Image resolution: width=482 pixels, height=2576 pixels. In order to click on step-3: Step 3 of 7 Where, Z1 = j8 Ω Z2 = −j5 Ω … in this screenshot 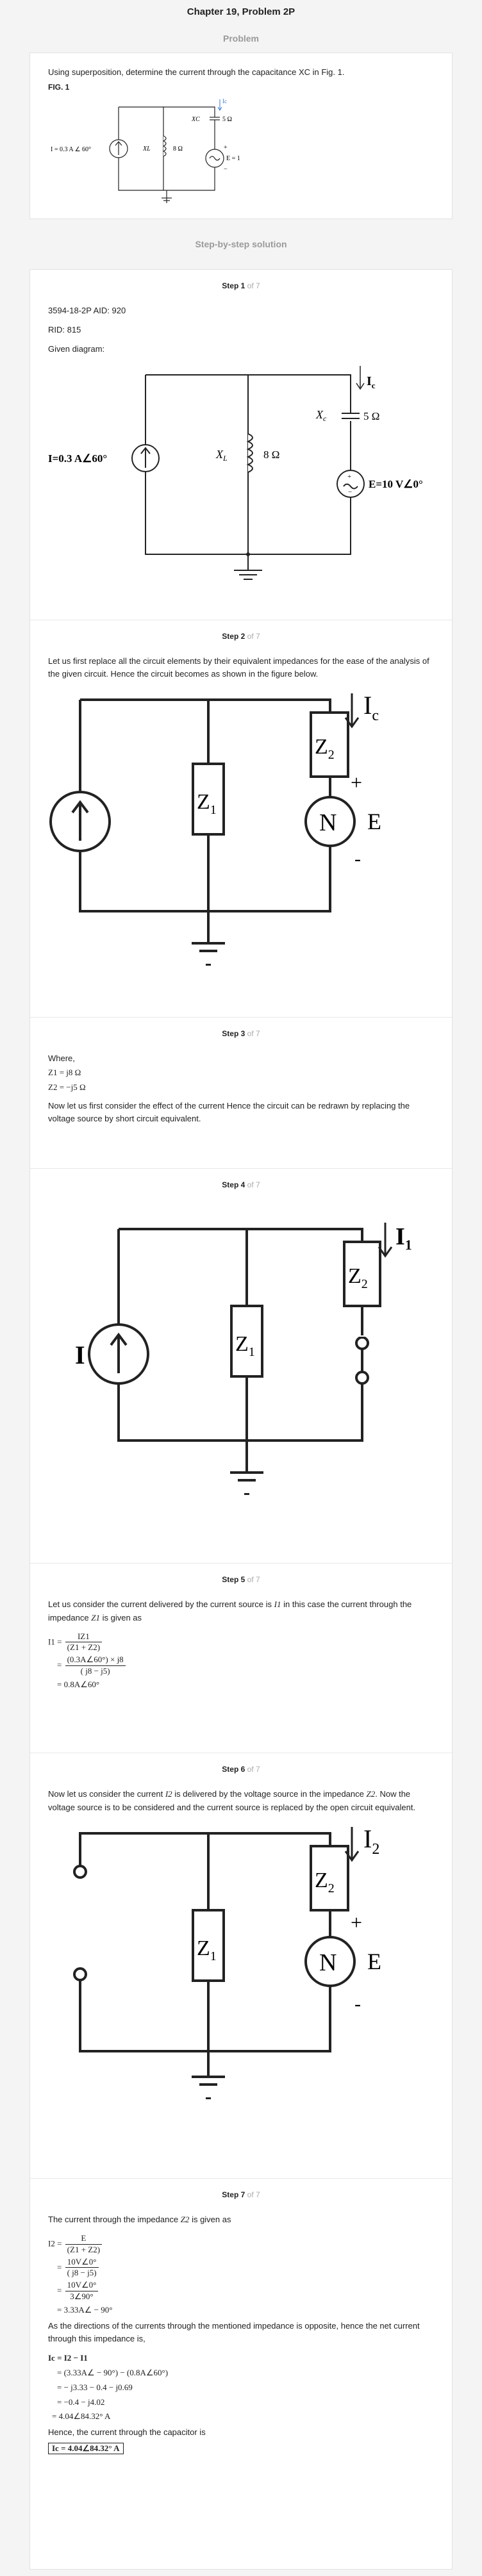, I will do `click(241, 1092)`.